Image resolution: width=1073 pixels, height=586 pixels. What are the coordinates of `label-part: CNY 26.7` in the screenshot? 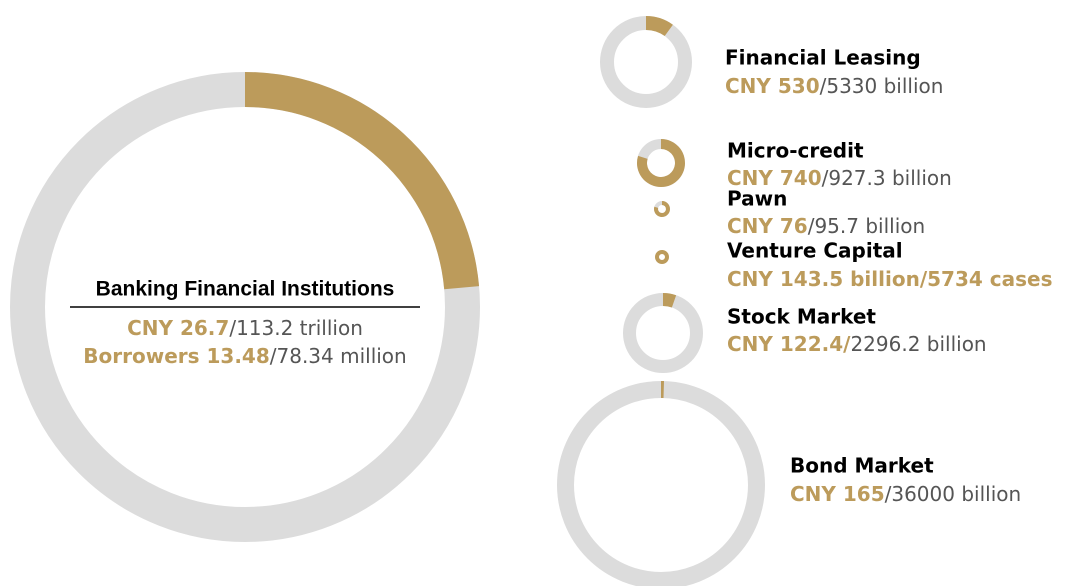 It's located at (178, 328).